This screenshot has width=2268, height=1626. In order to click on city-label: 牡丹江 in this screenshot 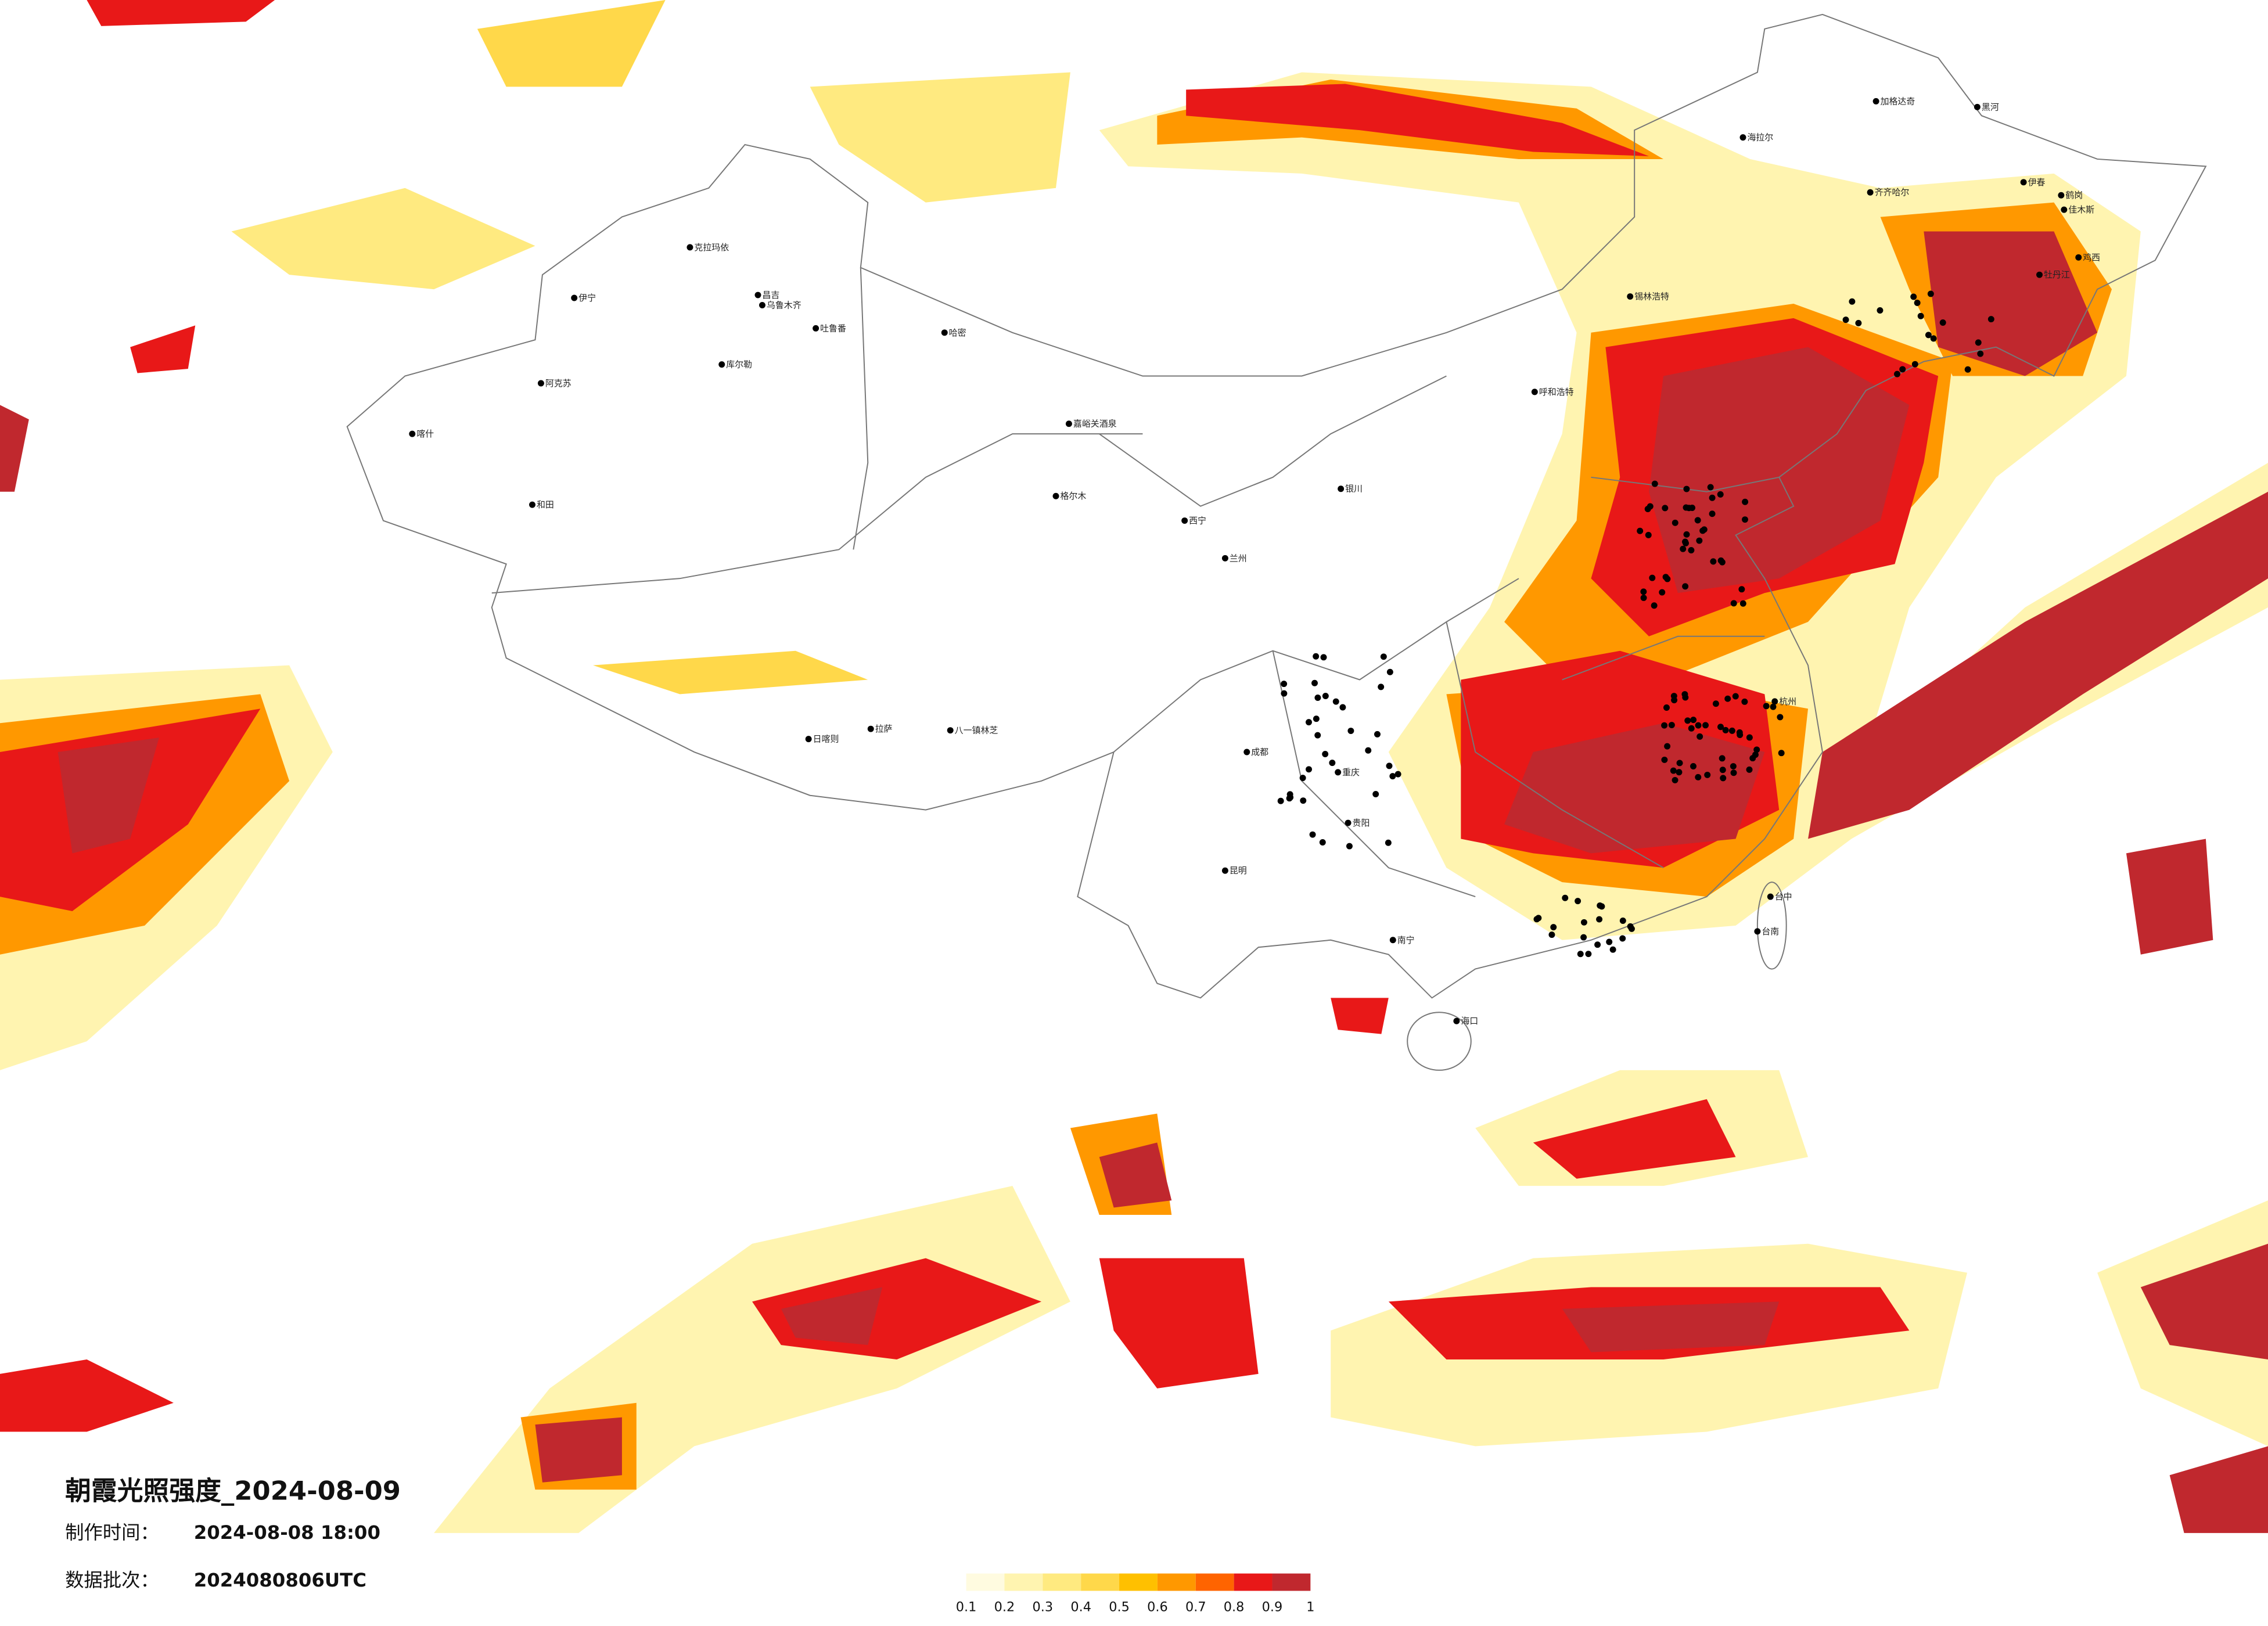, I will do `click(2057, 274)`.